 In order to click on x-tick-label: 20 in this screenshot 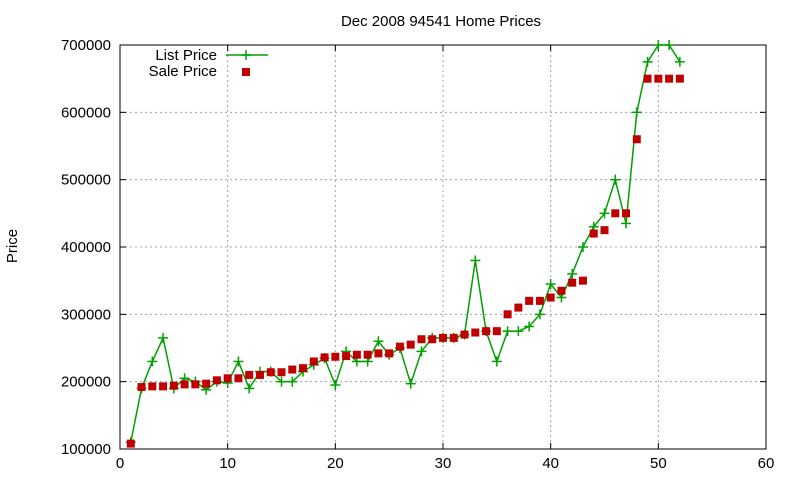, I will do `click(335, 463)`.